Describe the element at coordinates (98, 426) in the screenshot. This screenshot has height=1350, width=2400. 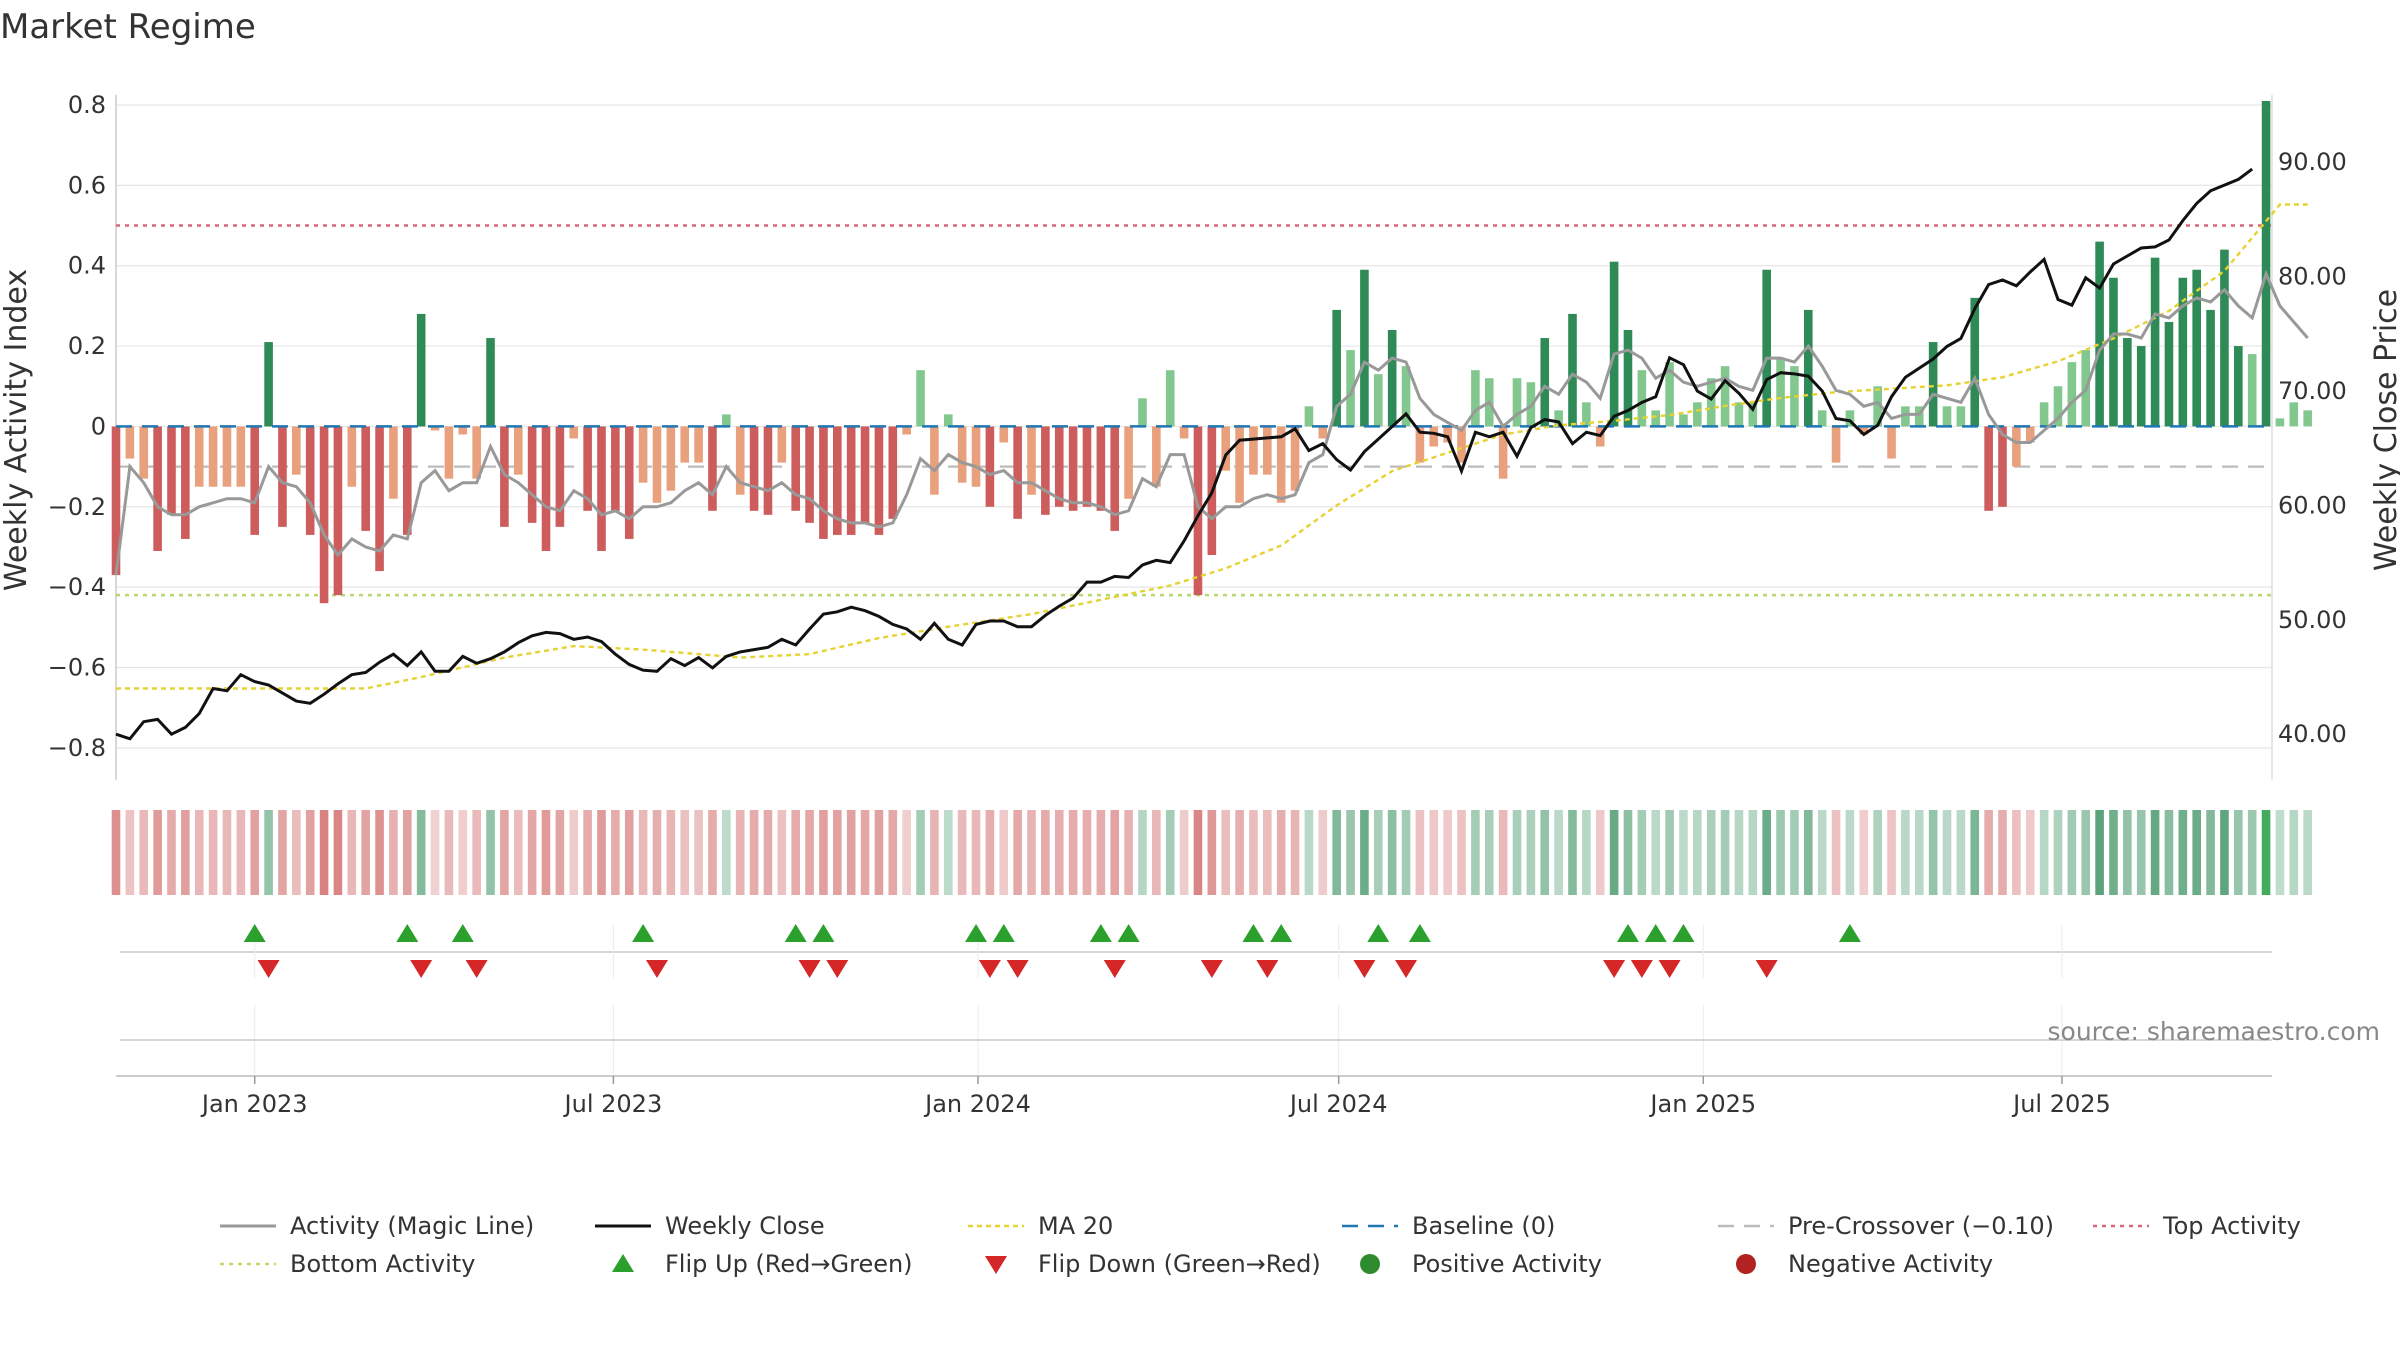
I see `y-tick-label: 0` at that location.